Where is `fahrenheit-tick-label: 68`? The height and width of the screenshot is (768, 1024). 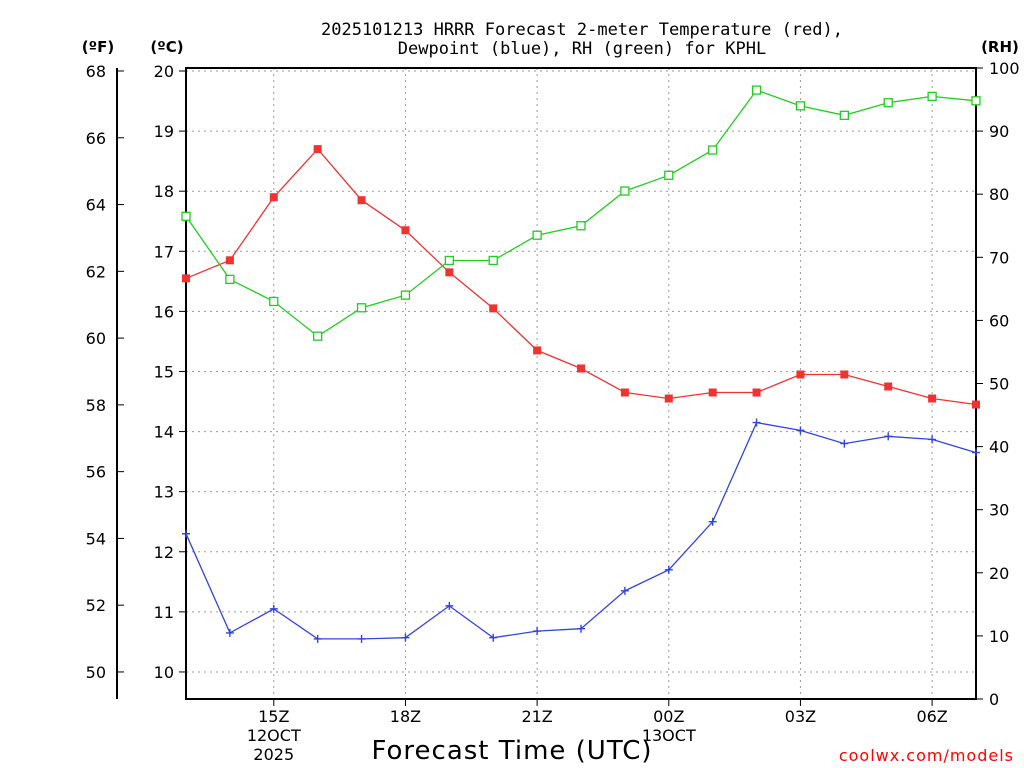 fahrenheit-tick-label: 68 is located at coordinates (96, 71).